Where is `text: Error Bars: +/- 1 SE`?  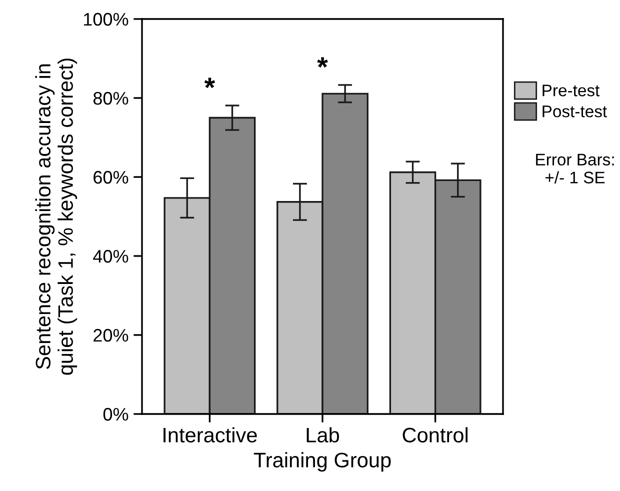 text: Error Bars: +/- 1 SE is located at coordinates (575, 169).